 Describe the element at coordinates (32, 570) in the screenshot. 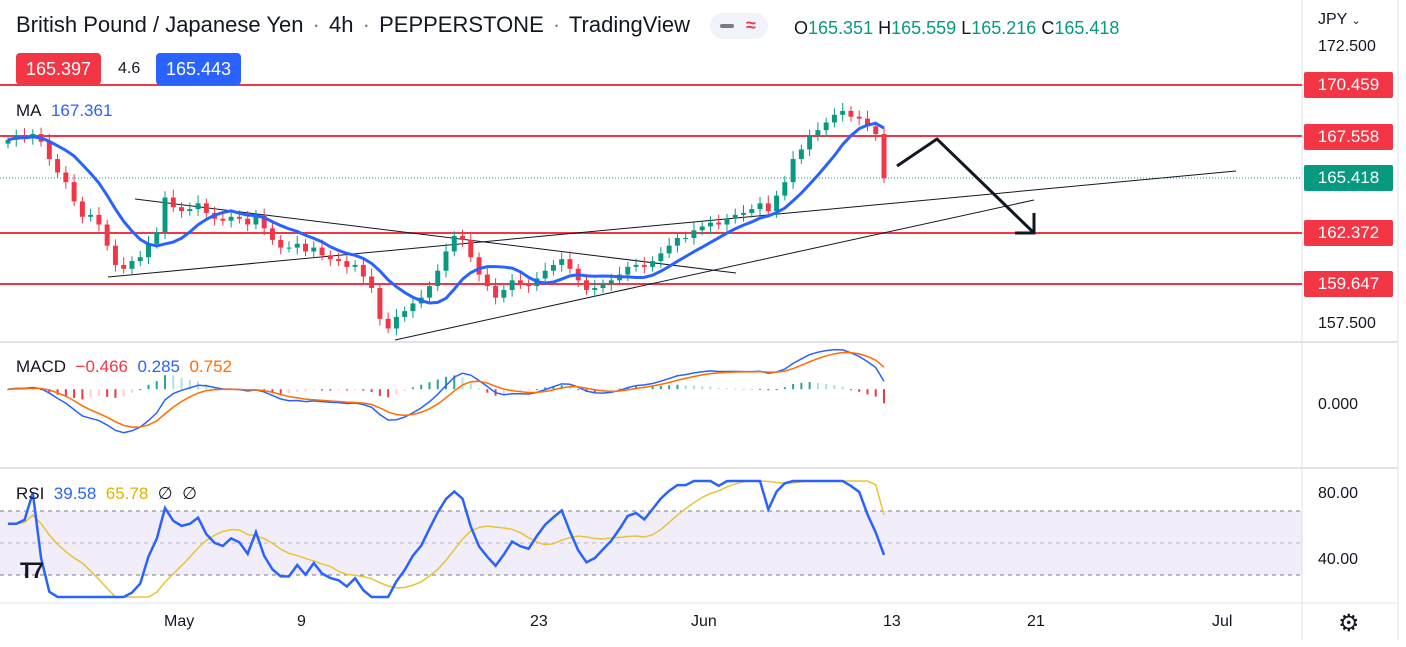

I see `tradingview-logo: T7` at that location.